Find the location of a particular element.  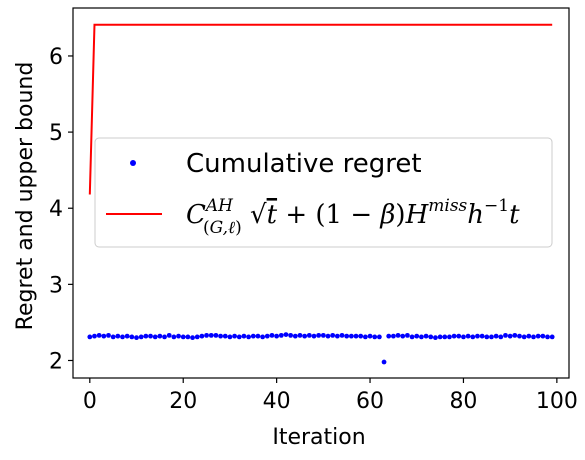

y-tick-label: 5 is located at coordinates (56, 133).